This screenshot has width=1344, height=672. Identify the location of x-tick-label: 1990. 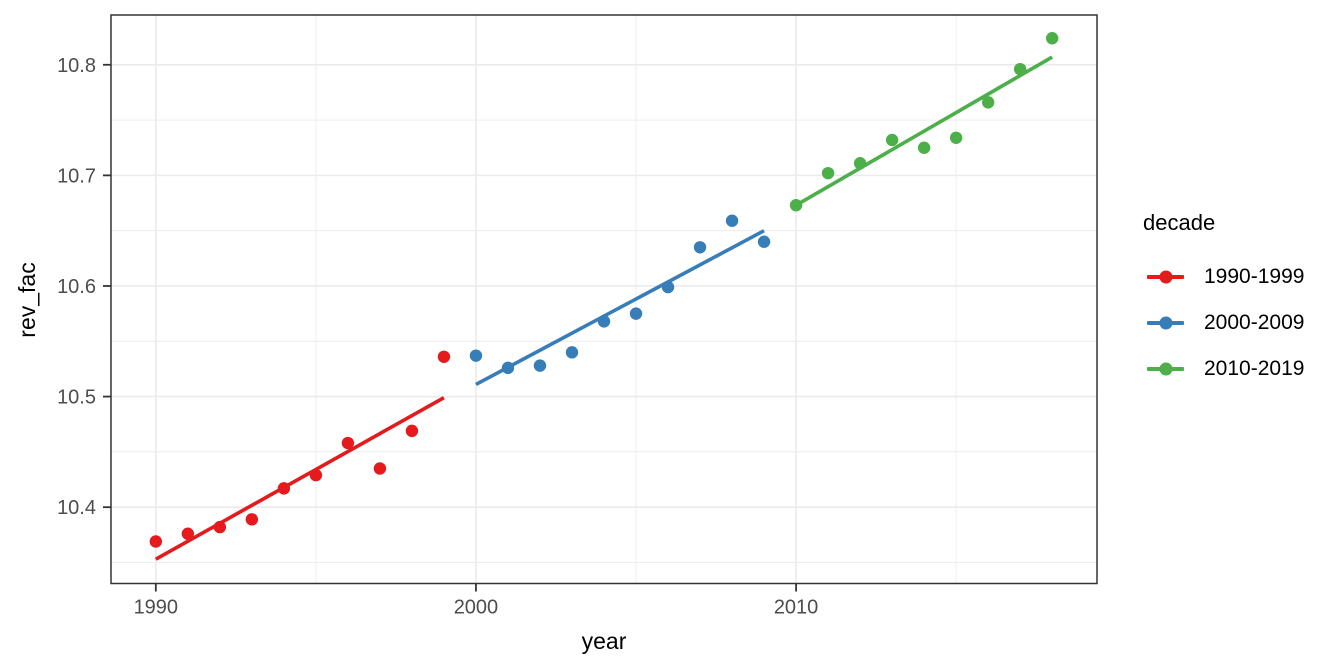
(156, 608).